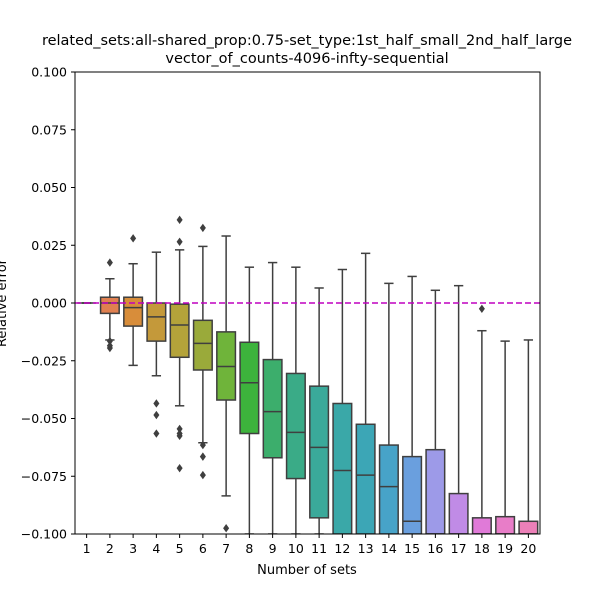  What do you see at coordinates (249, 548) in the screenshot?
I see `x-tick-label-8: 8` at bounding box center [249, 548].